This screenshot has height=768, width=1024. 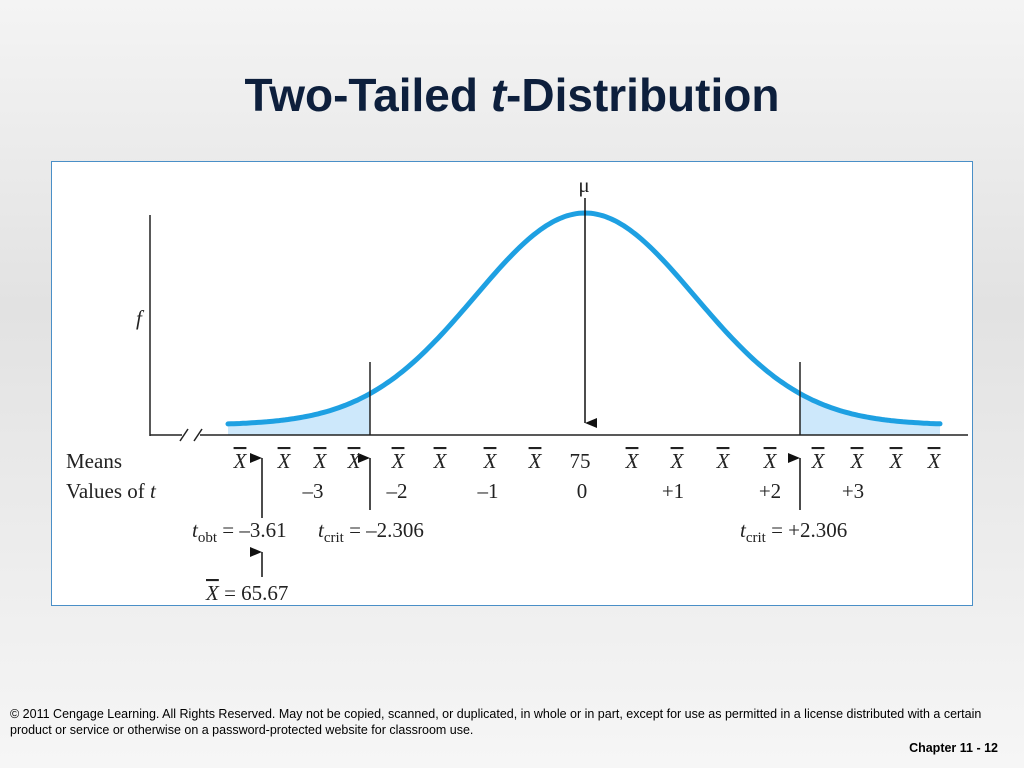 What do you see at coordinates (108, 491) in the screenshot?
I see `t-label-text: Values of` at bounding box center [108, 491].